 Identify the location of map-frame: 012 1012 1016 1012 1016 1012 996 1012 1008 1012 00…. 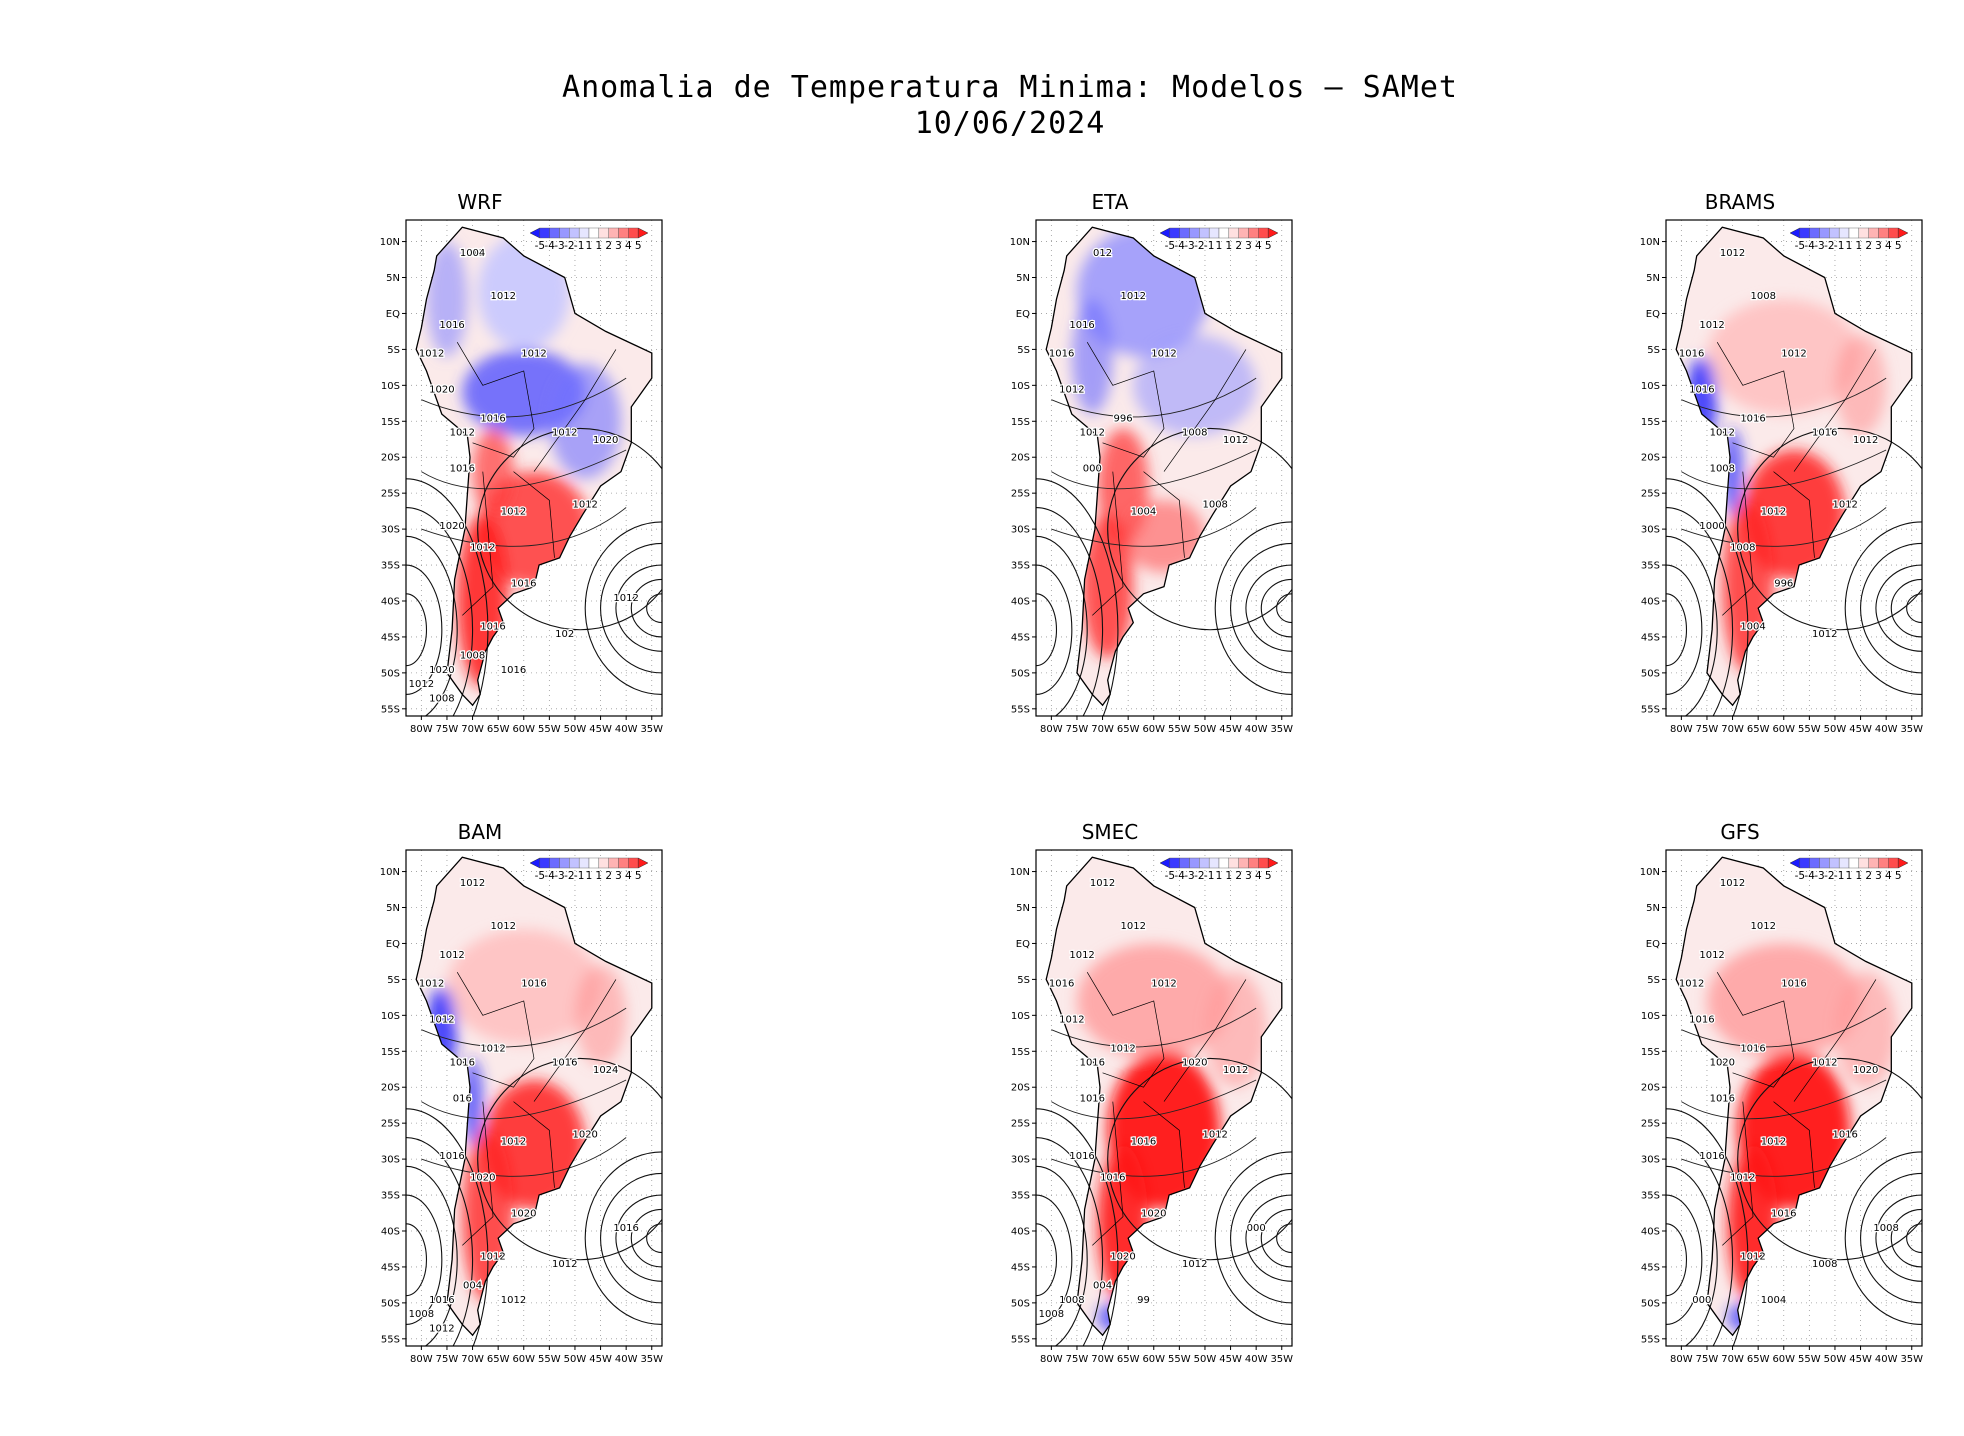
(1151, 477).